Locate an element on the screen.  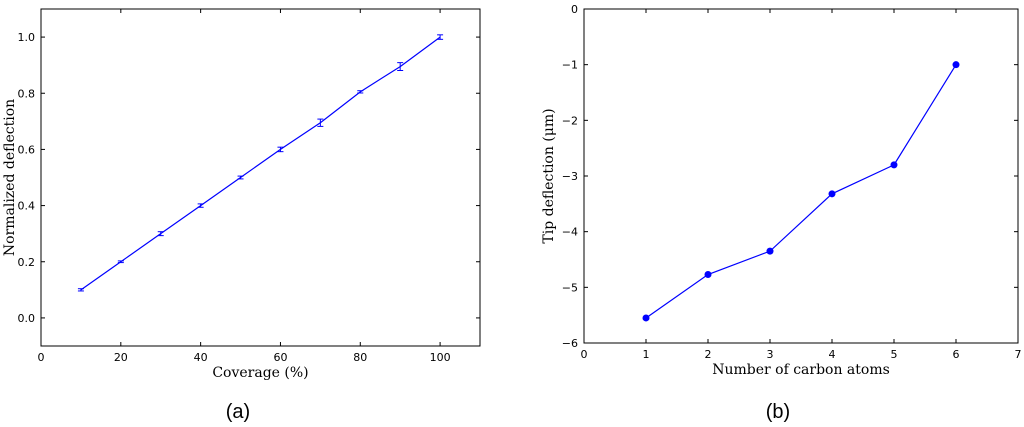
y-tick-label: −6 is located at coordinates (570, 343).